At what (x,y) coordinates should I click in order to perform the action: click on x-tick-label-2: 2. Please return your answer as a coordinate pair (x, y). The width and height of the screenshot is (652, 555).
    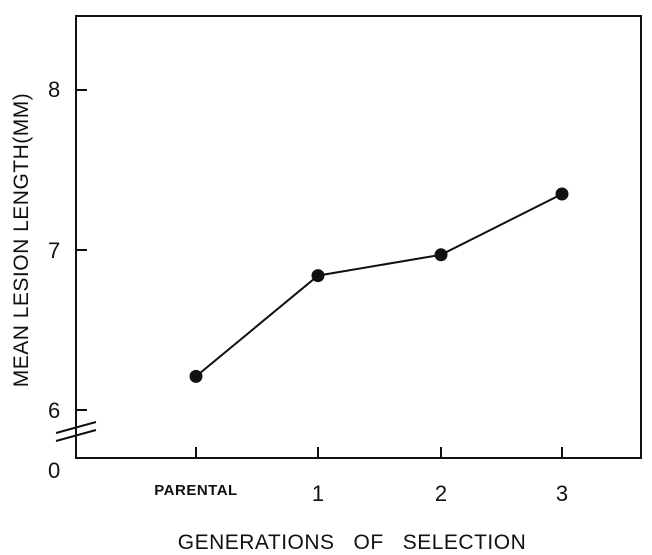
    Looking at the image, I should click on (441, 493).